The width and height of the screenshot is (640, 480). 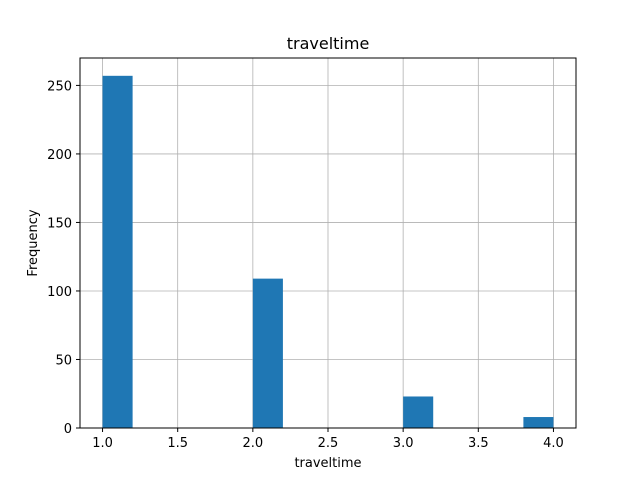 What do you see at coordinates (59, 292) in the screenshot?
I see `y-tick-label: 100` at bounding box center [59, 292].